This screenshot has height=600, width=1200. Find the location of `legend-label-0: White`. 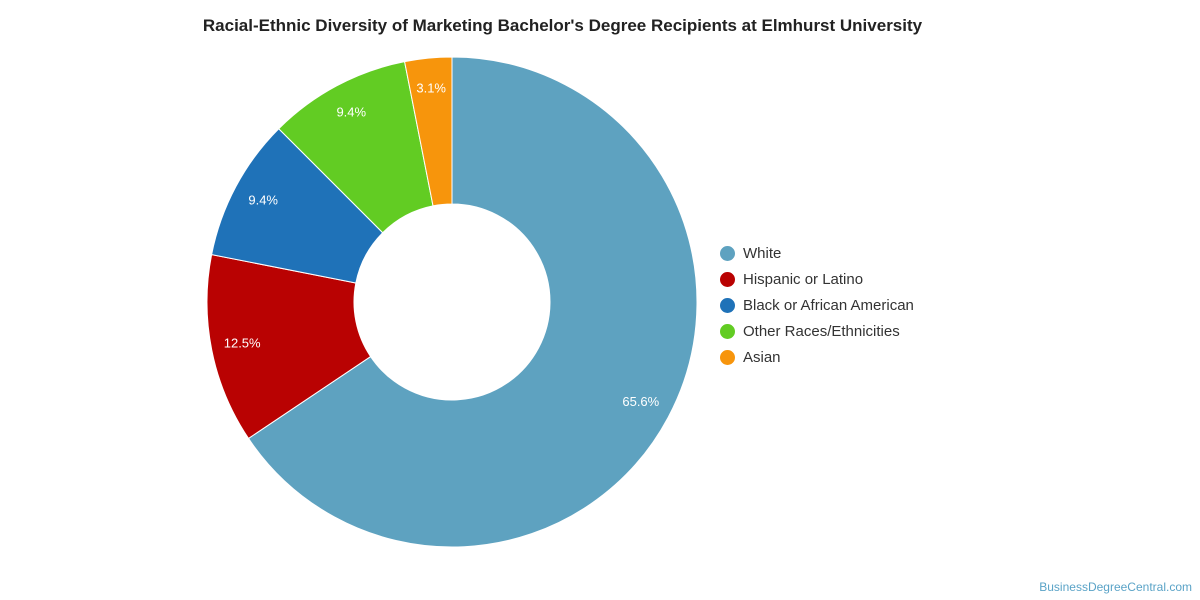

legend-label-0: White is located at coordinates (762, 253).